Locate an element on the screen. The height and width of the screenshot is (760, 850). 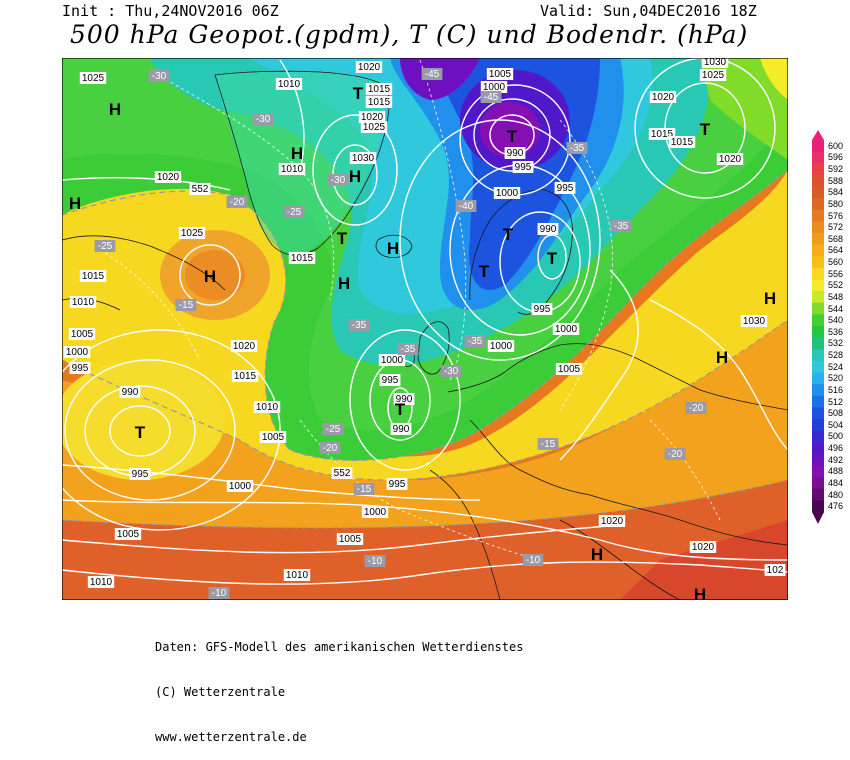
colorbar-tick-label: 572 is located at coordinates (836, 227).